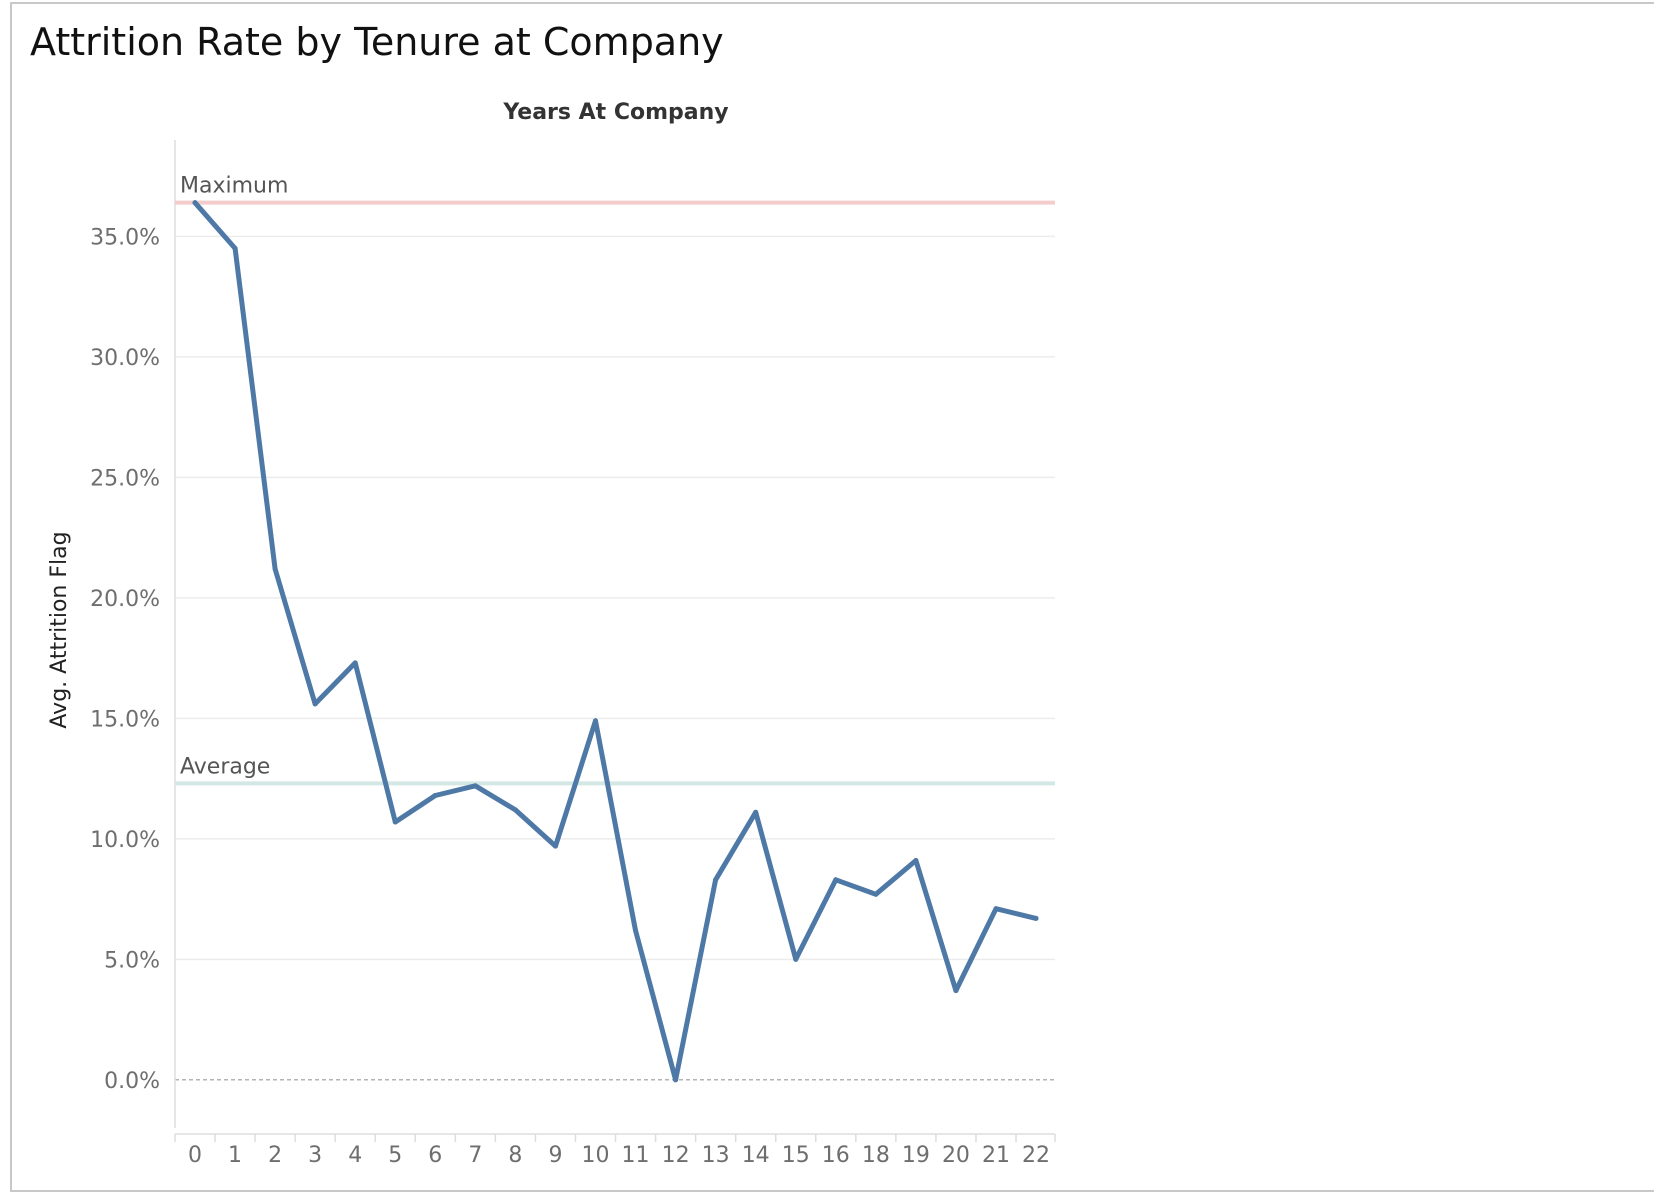 This screenshot has width=1654, height=1196. What do you see at coordinates (756, 1155) in the screenshot?
I see `x-tick-label: 14` at bounding box center [756, 1155].